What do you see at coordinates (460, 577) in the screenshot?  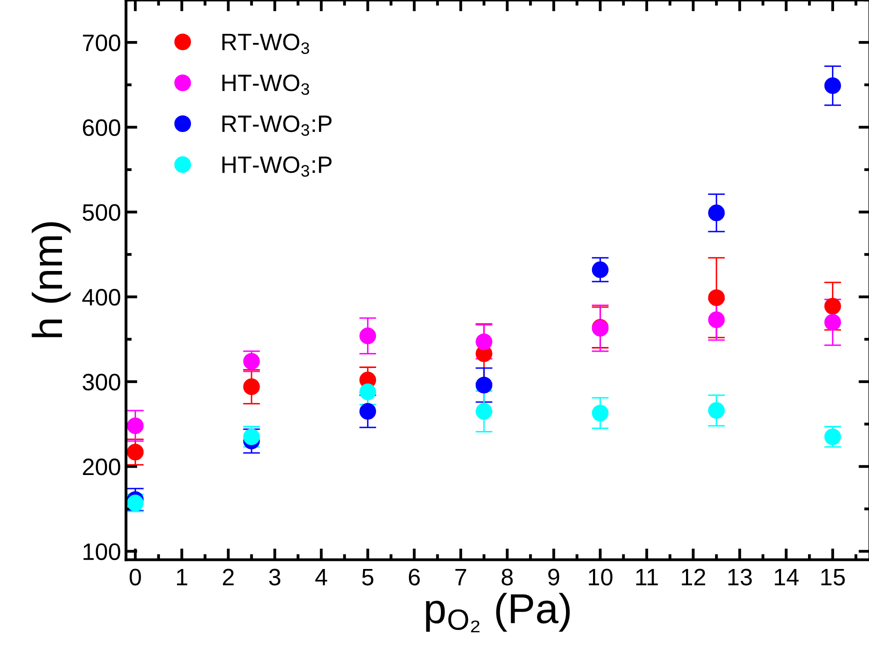 I see `x-tick-label: 7` at bounding box center [460, 577].